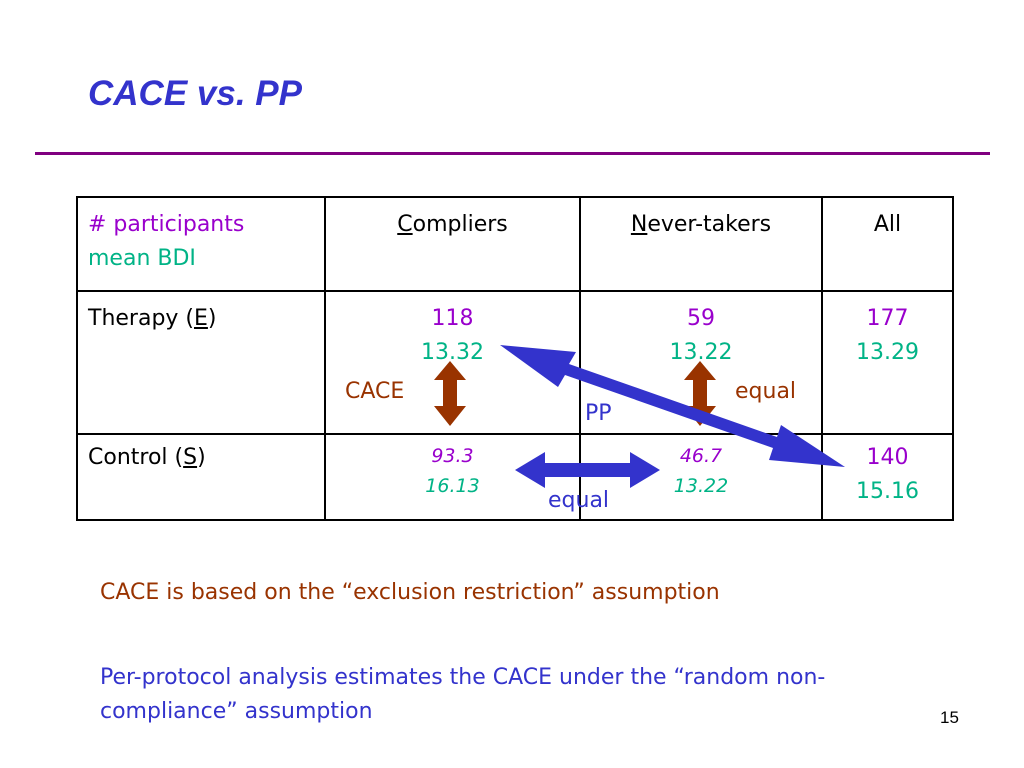  I want to click on row-header: Control (S), so click(201, 477).